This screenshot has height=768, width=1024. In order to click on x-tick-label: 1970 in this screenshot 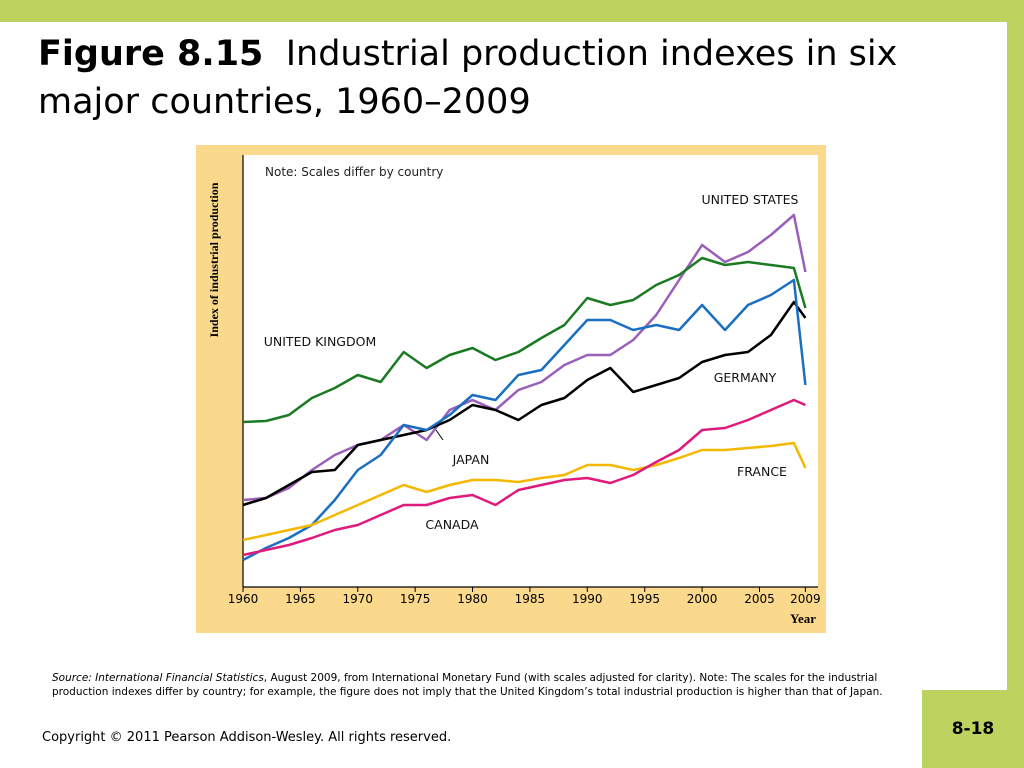, I will do `click(357, 599)`.